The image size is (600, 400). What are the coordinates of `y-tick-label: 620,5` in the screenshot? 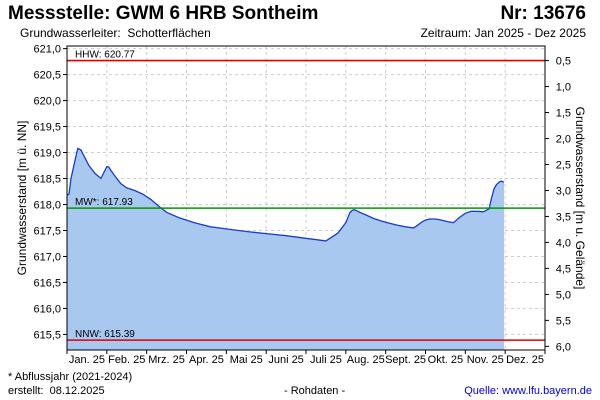 It's located at (47, 76).